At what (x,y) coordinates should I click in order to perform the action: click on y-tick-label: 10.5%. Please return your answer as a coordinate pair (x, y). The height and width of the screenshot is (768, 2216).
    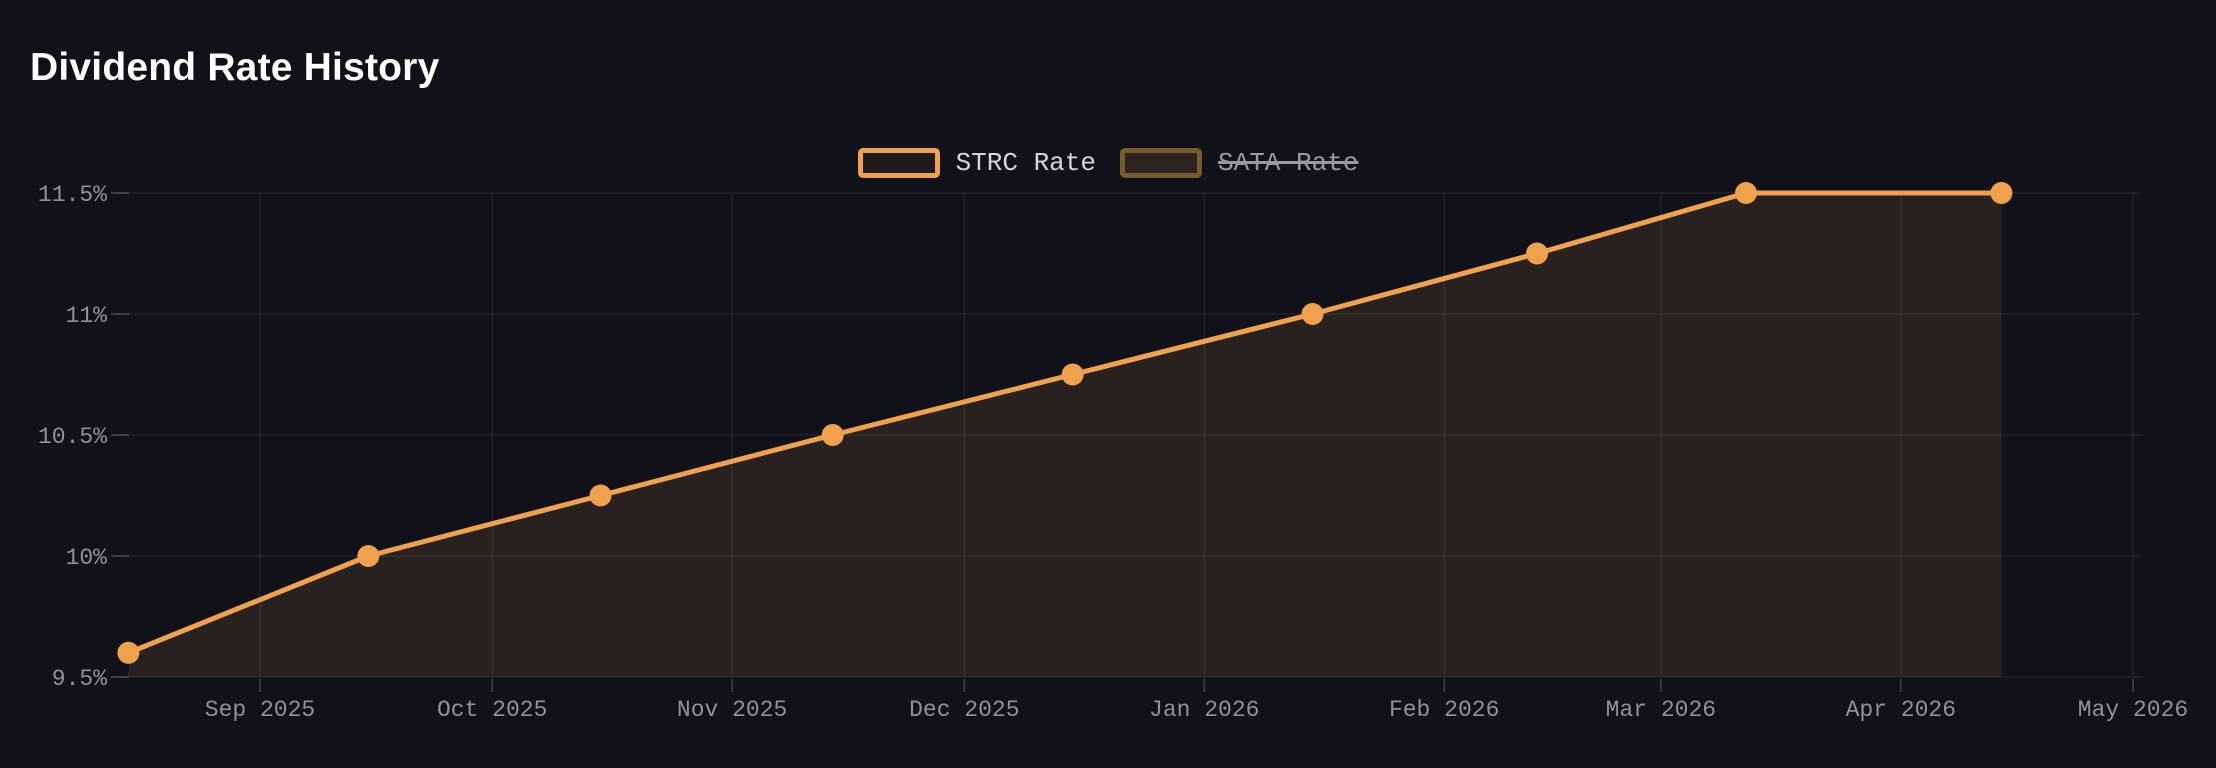
    Looking at the image, I should click on (72, 437).